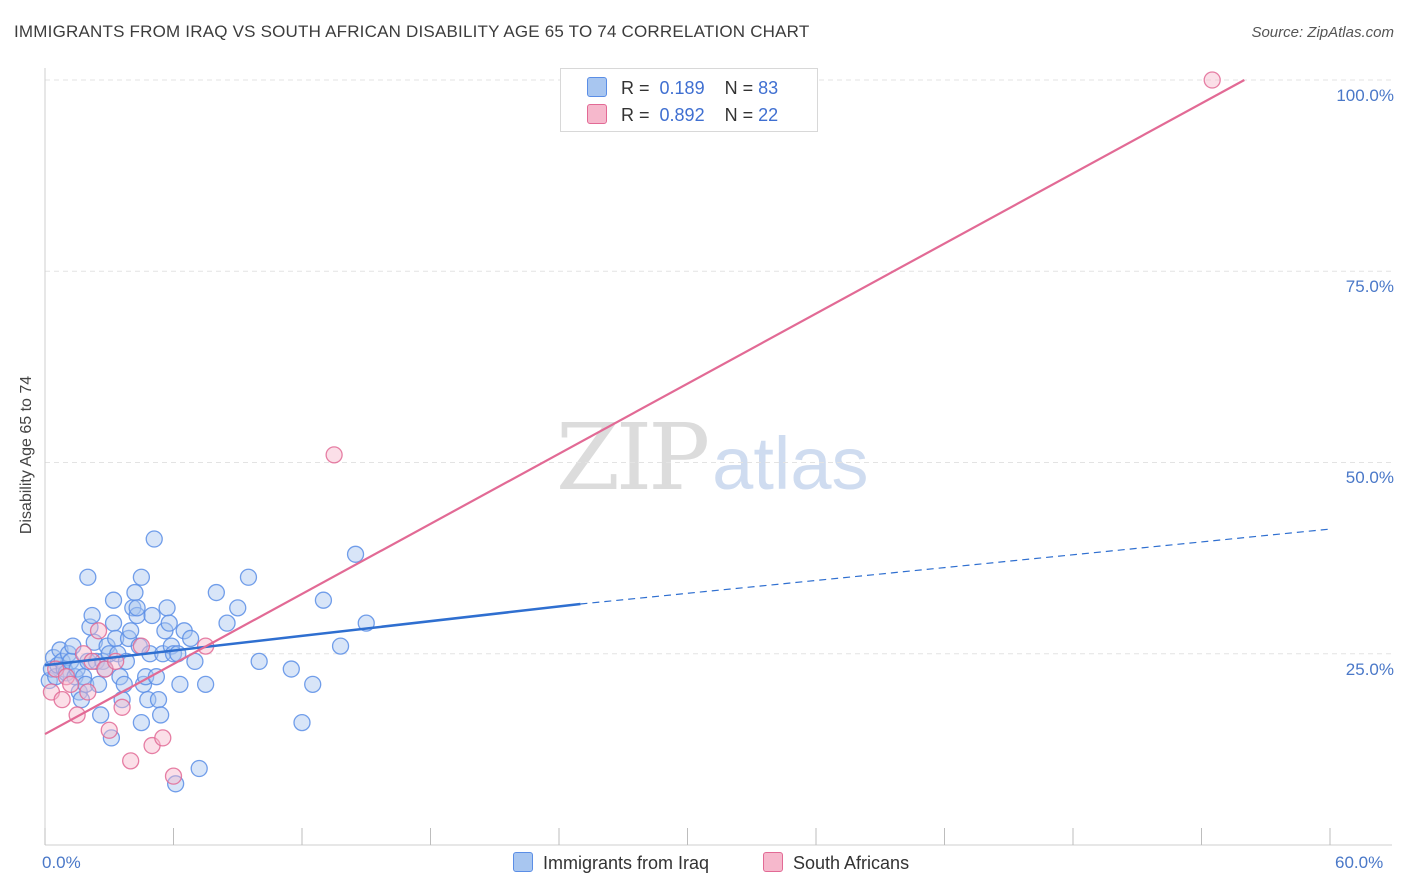 This screenshot has height=892, width=1406. I want to click on x-tick-label-max: 60.0%, so click(1359, 862).